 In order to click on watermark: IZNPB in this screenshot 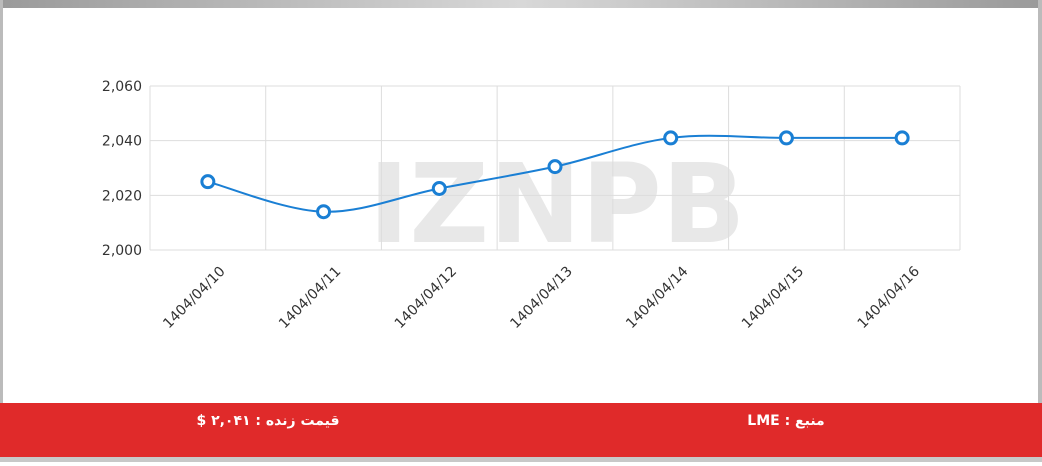, I will do `click(556, 204)`.